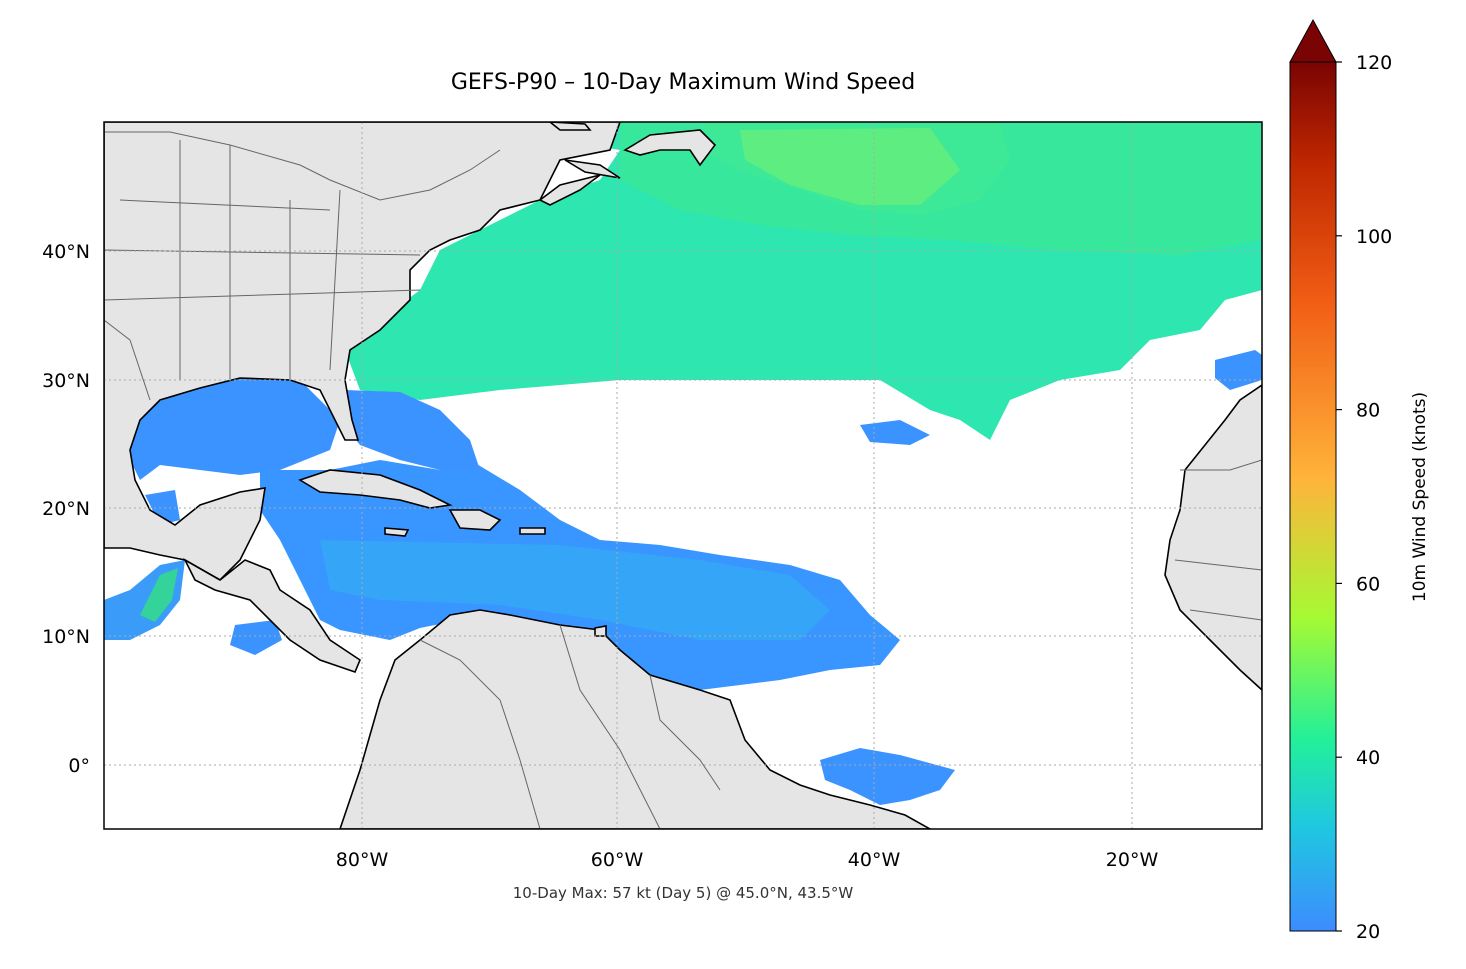  I want to click on lat-tick-30n: 30°N, so click(66, 381).